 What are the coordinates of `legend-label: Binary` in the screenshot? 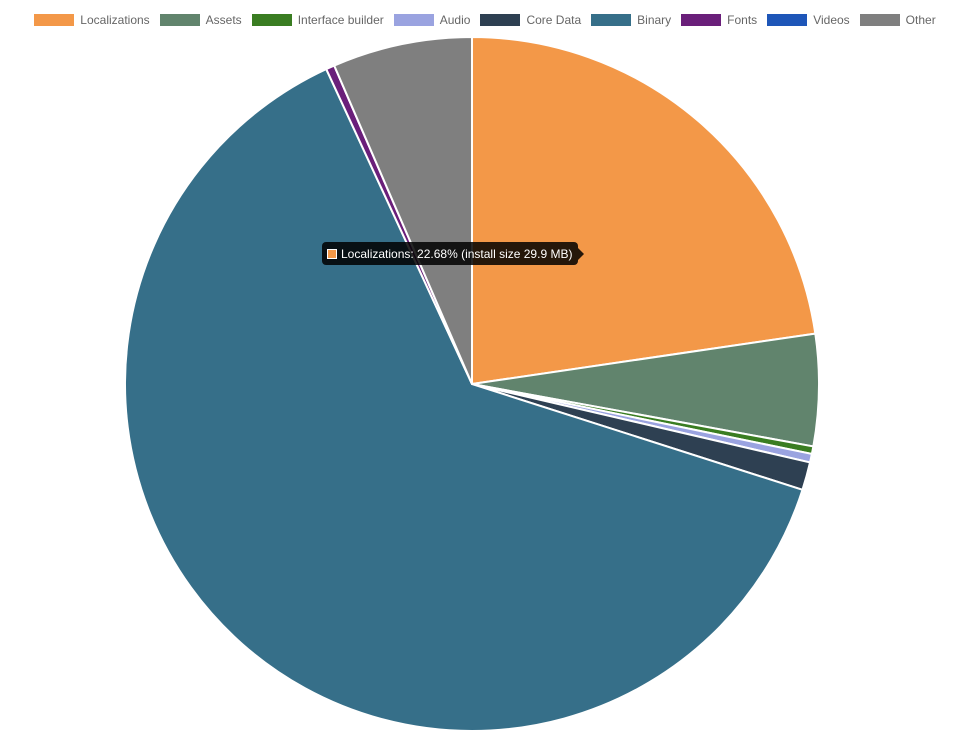 It's located at (654, 20).